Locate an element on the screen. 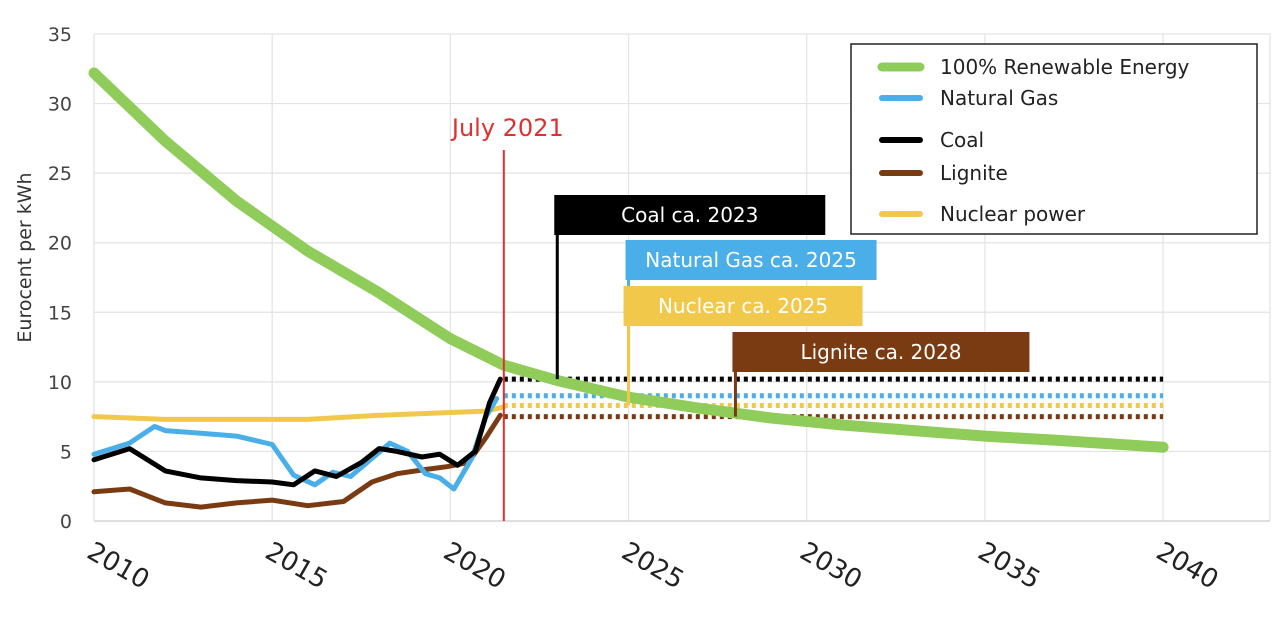  legend-label-nuclear-power: Nuclear power is located at coordinates (1013, 214).